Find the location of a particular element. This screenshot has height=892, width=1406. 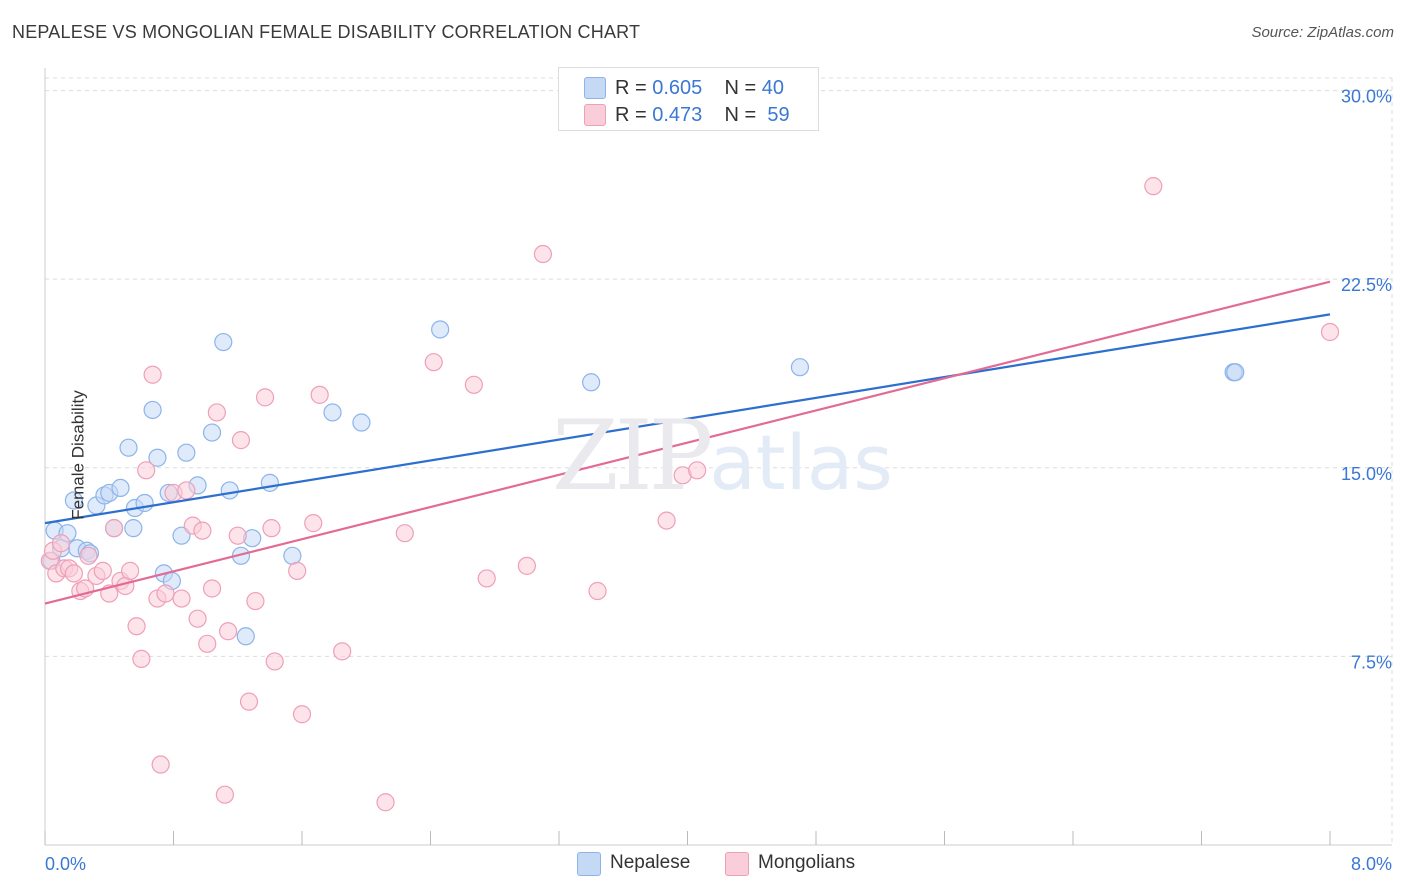

x-tick-label: 0.0% is located at coordinates (65, 864).